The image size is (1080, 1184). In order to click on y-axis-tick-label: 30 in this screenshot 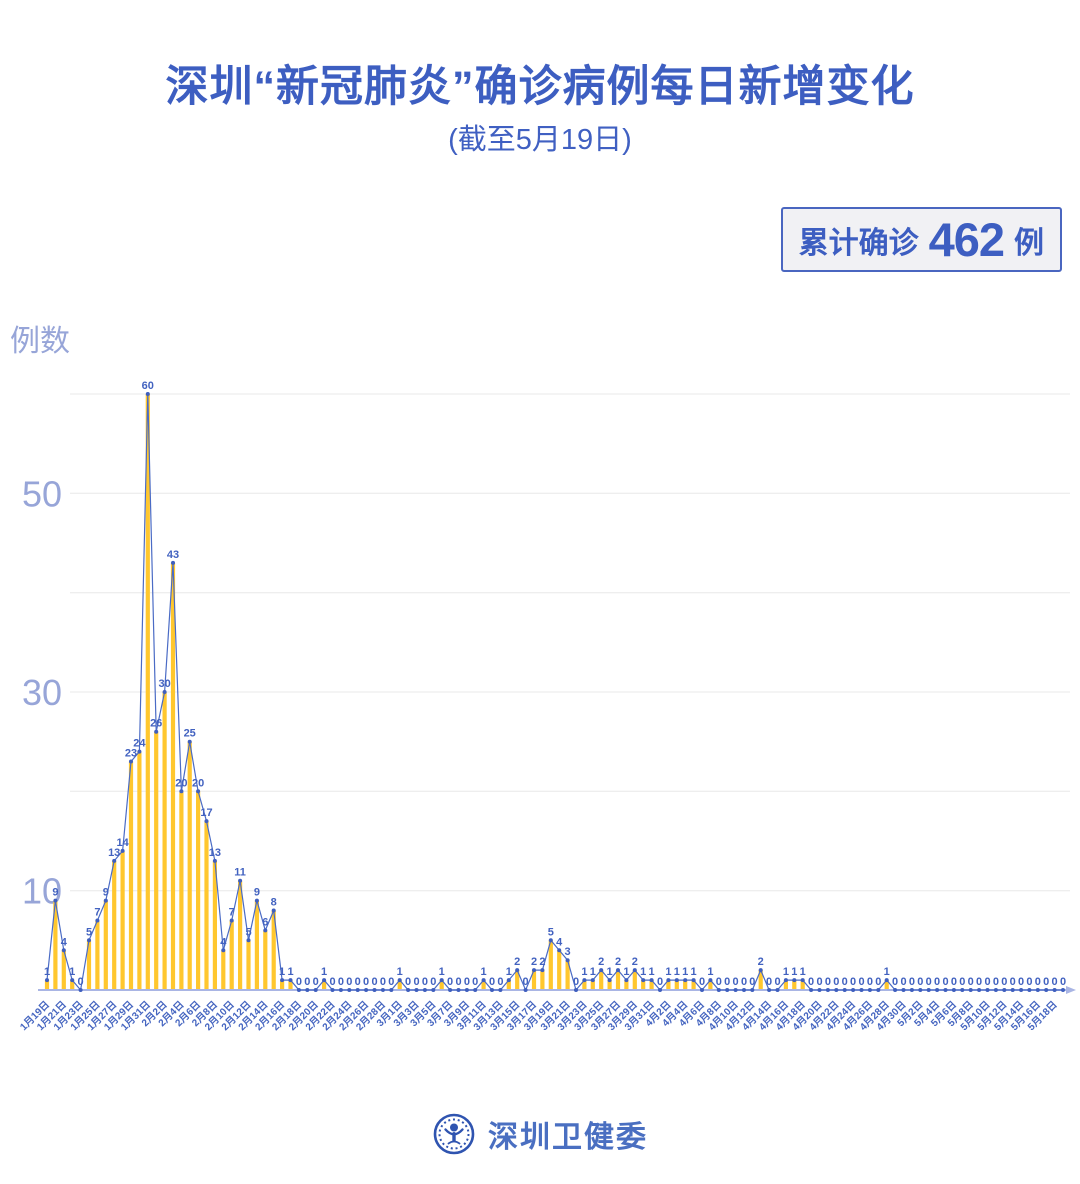, I will do `click(42, 692)`.